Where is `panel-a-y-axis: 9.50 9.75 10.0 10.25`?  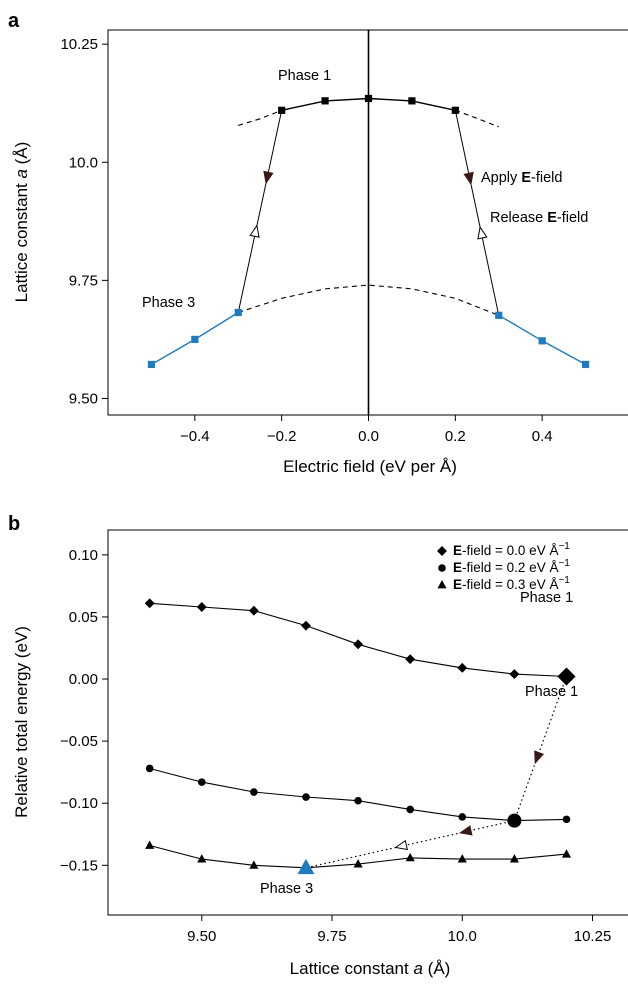
panel-a-y-axis: 9.50 9.75 10.0 10.25 is located at coordinates (84, 221).